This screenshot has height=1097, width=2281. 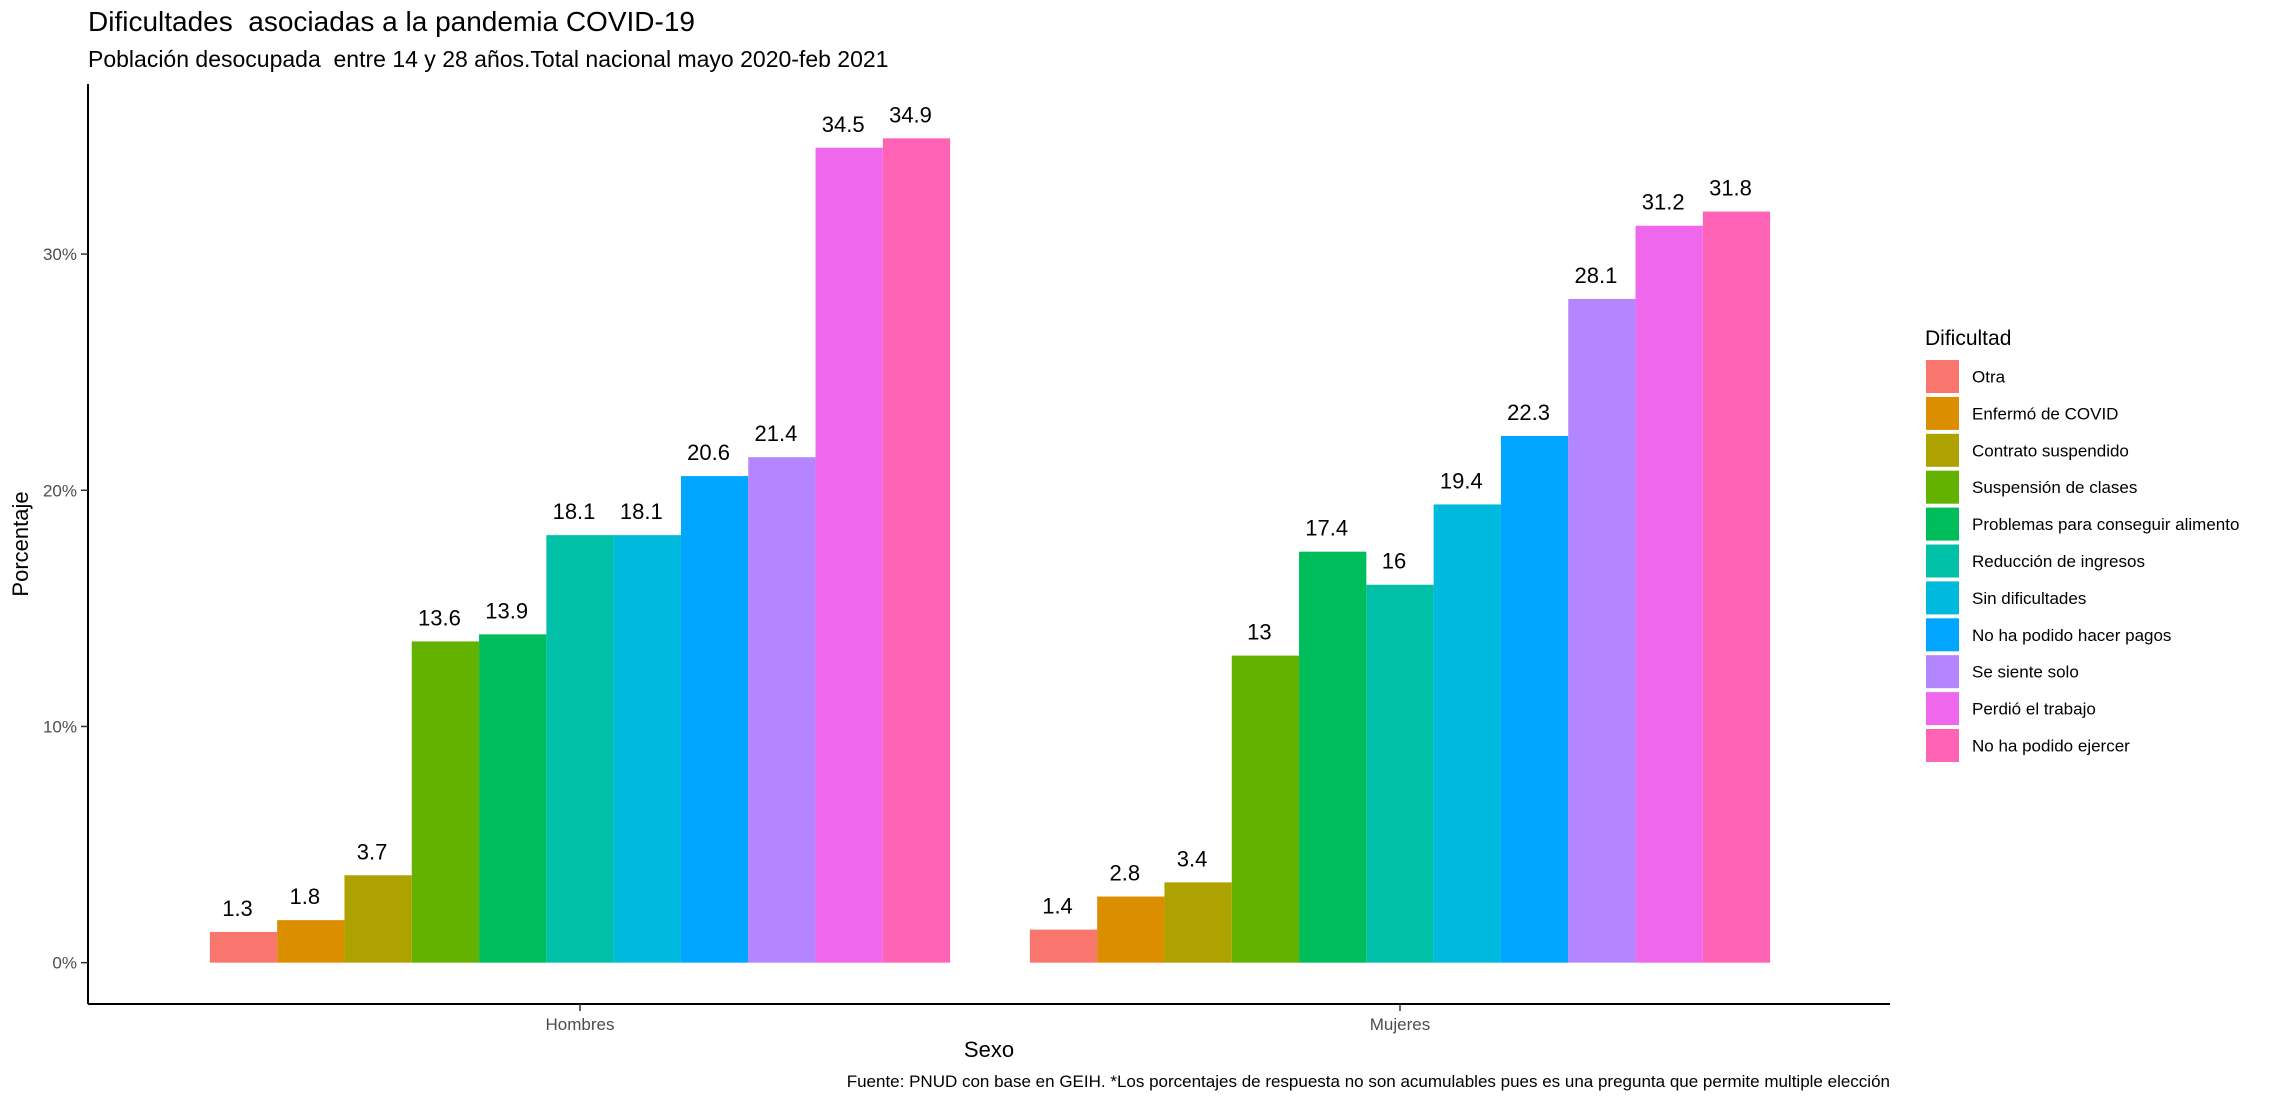 What do you see at coordinates (1989, 377) in the screenshot?
I see `legend-label-1: Otra` at bounding box center [1989, 377].